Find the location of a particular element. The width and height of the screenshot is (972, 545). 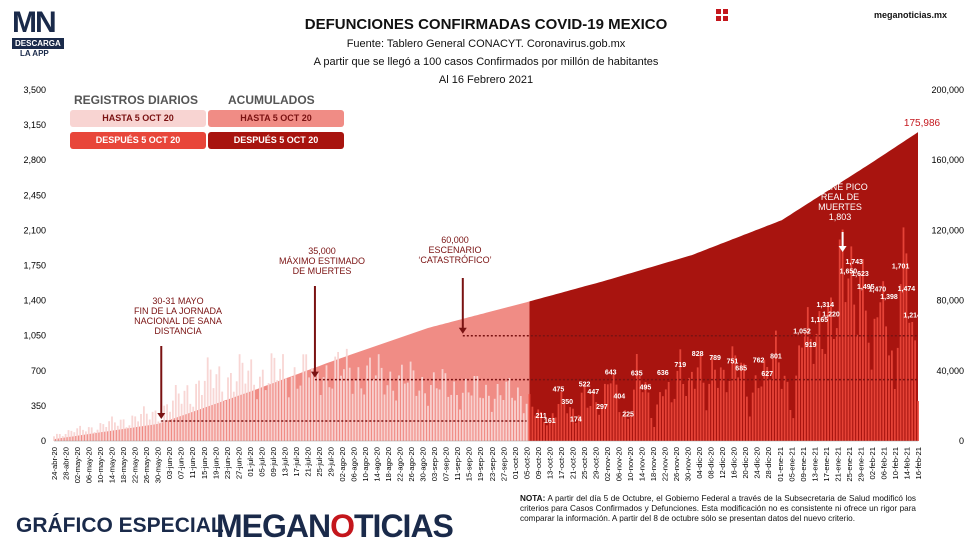

x-axis-tick: 29-ene-21 is located at coordinates (860, 464).